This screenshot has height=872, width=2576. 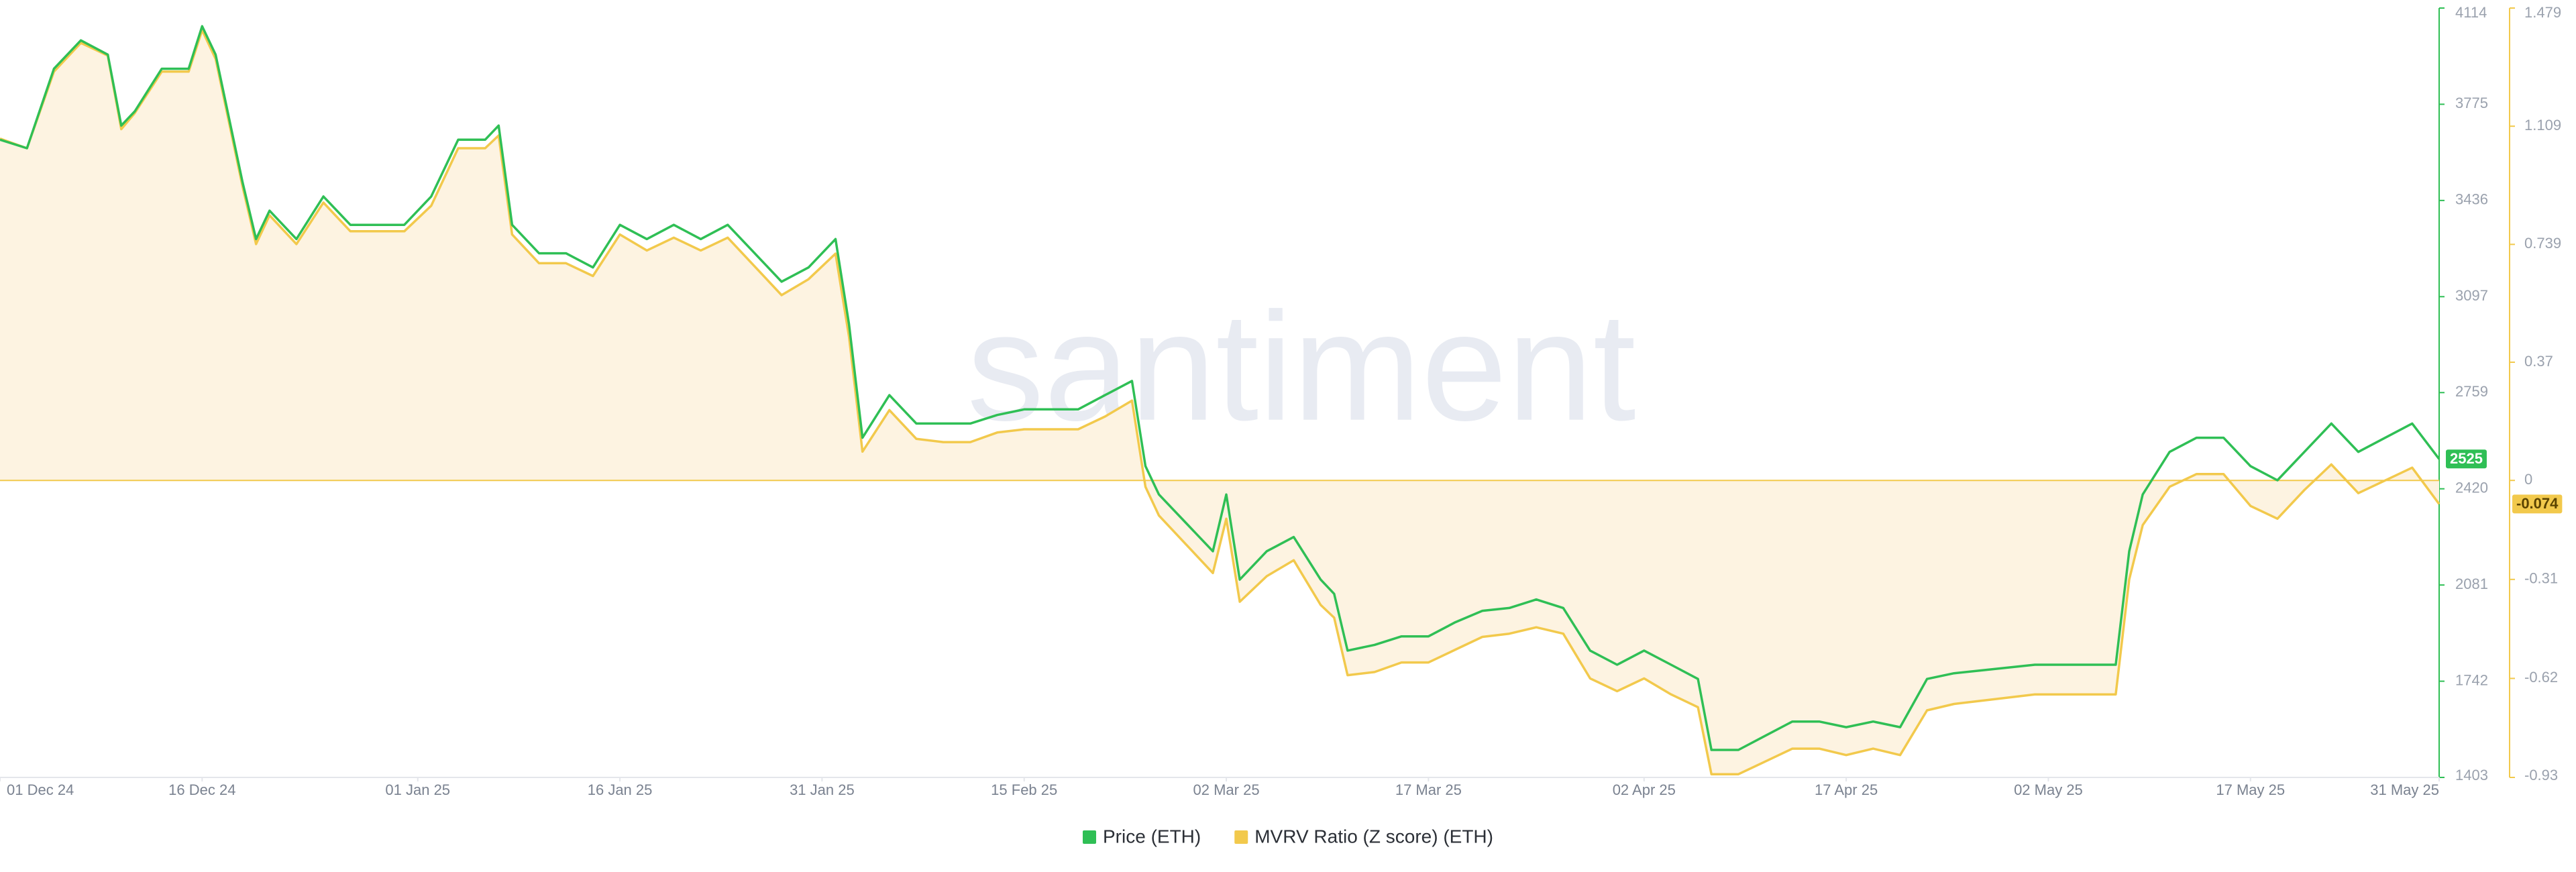 I want to click on x-tick-label: 15 Feb 25, so click(x=1024, y=790).